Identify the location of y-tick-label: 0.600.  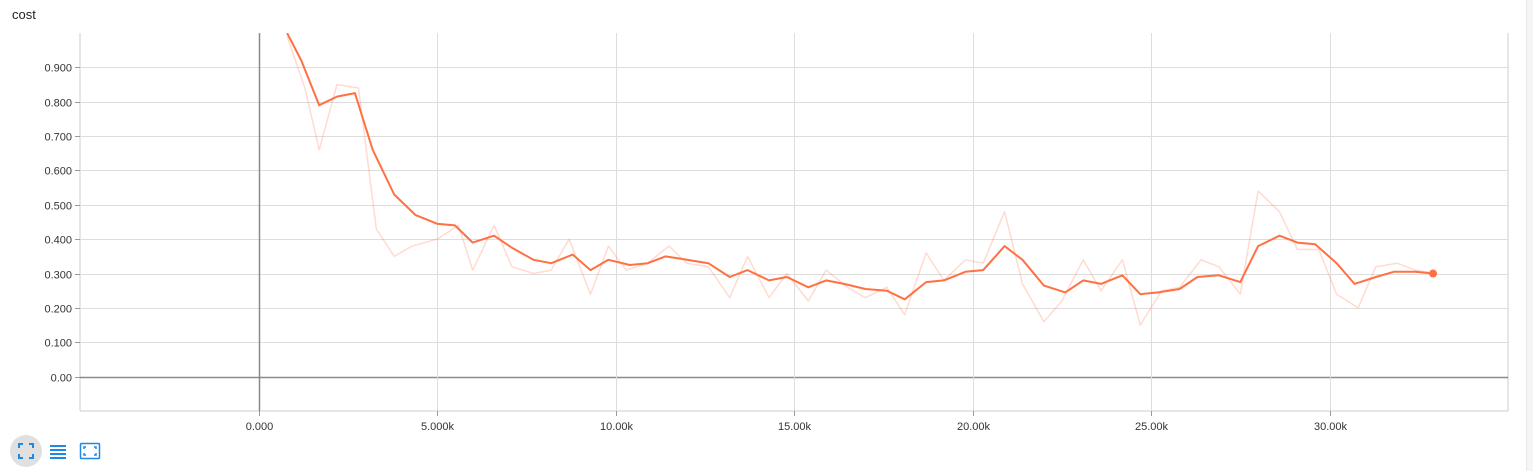
(58, 172).